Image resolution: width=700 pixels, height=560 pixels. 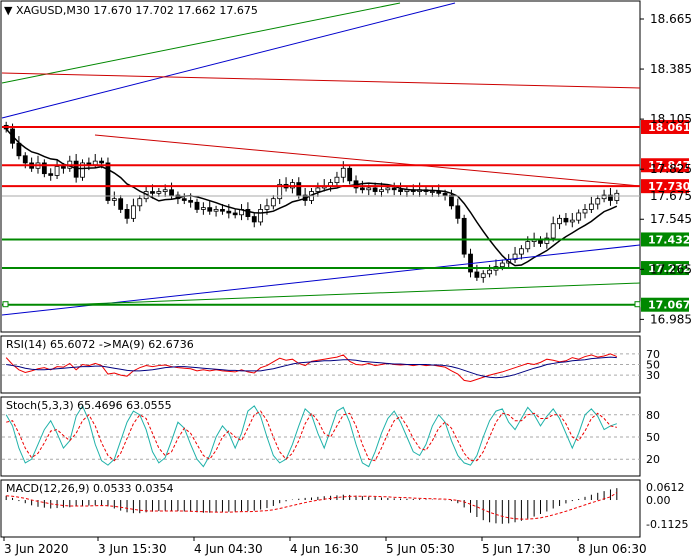 What do you see at coordinates (667, 524) in the screenshot?
I see `macd-tick-label: -0.1125` at bounding box center [667, 524].